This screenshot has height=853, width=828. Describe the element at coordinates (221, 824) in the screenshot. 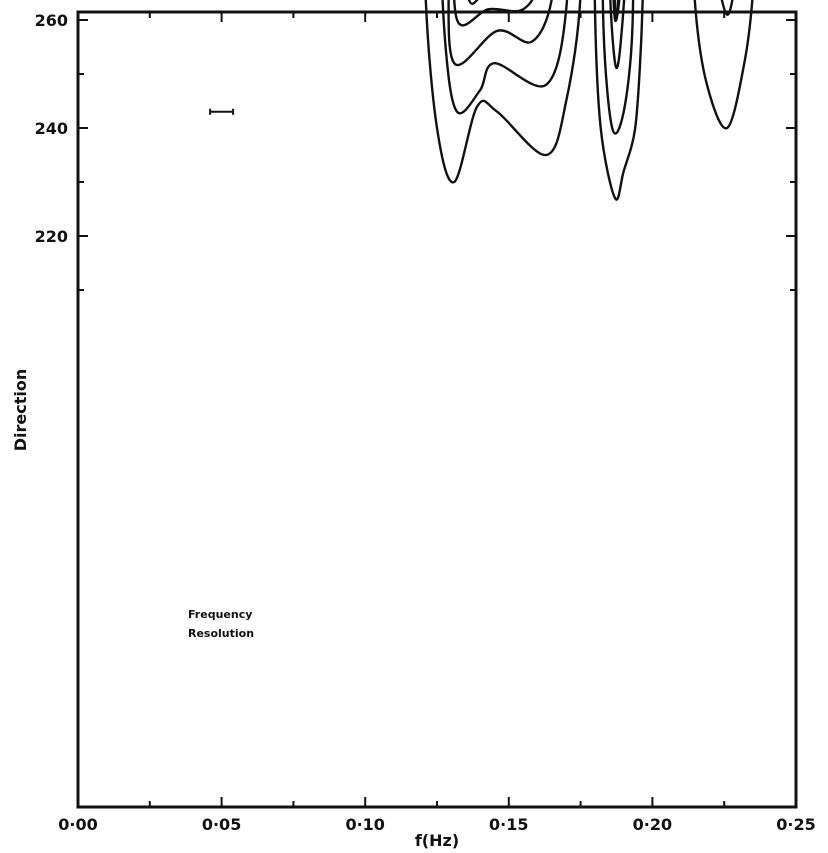

I see `x-tick-label: 0·05` at that location.